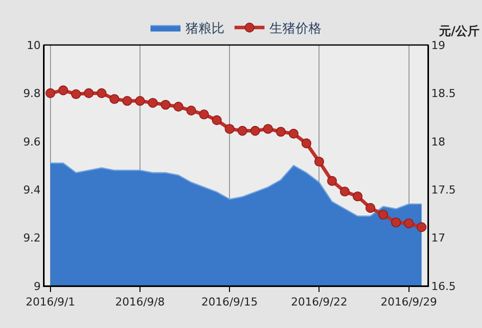  What do you see at coordinates (443, 286) in the screenshot?
I see `y2-tick-label: 16.5` at bounding box center [443, 286].